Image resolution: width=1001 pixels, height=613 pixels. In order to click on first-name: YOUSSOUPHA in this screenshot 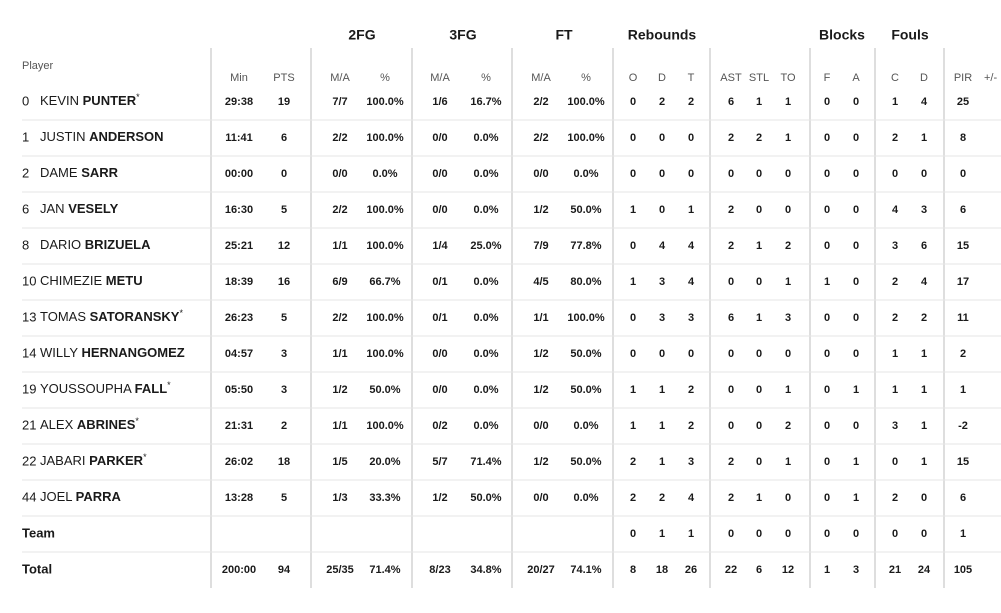, I will do `click(86, 388)`.